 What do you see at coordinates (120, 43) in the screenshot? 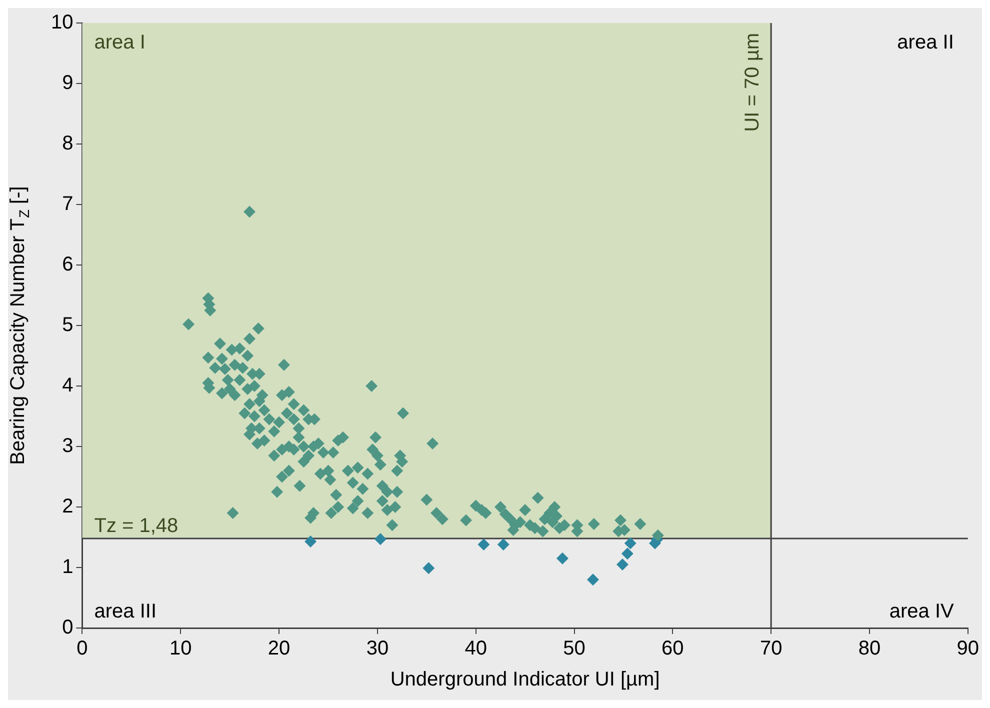
I see `annotation: area I` at bounding box center [120, 43].